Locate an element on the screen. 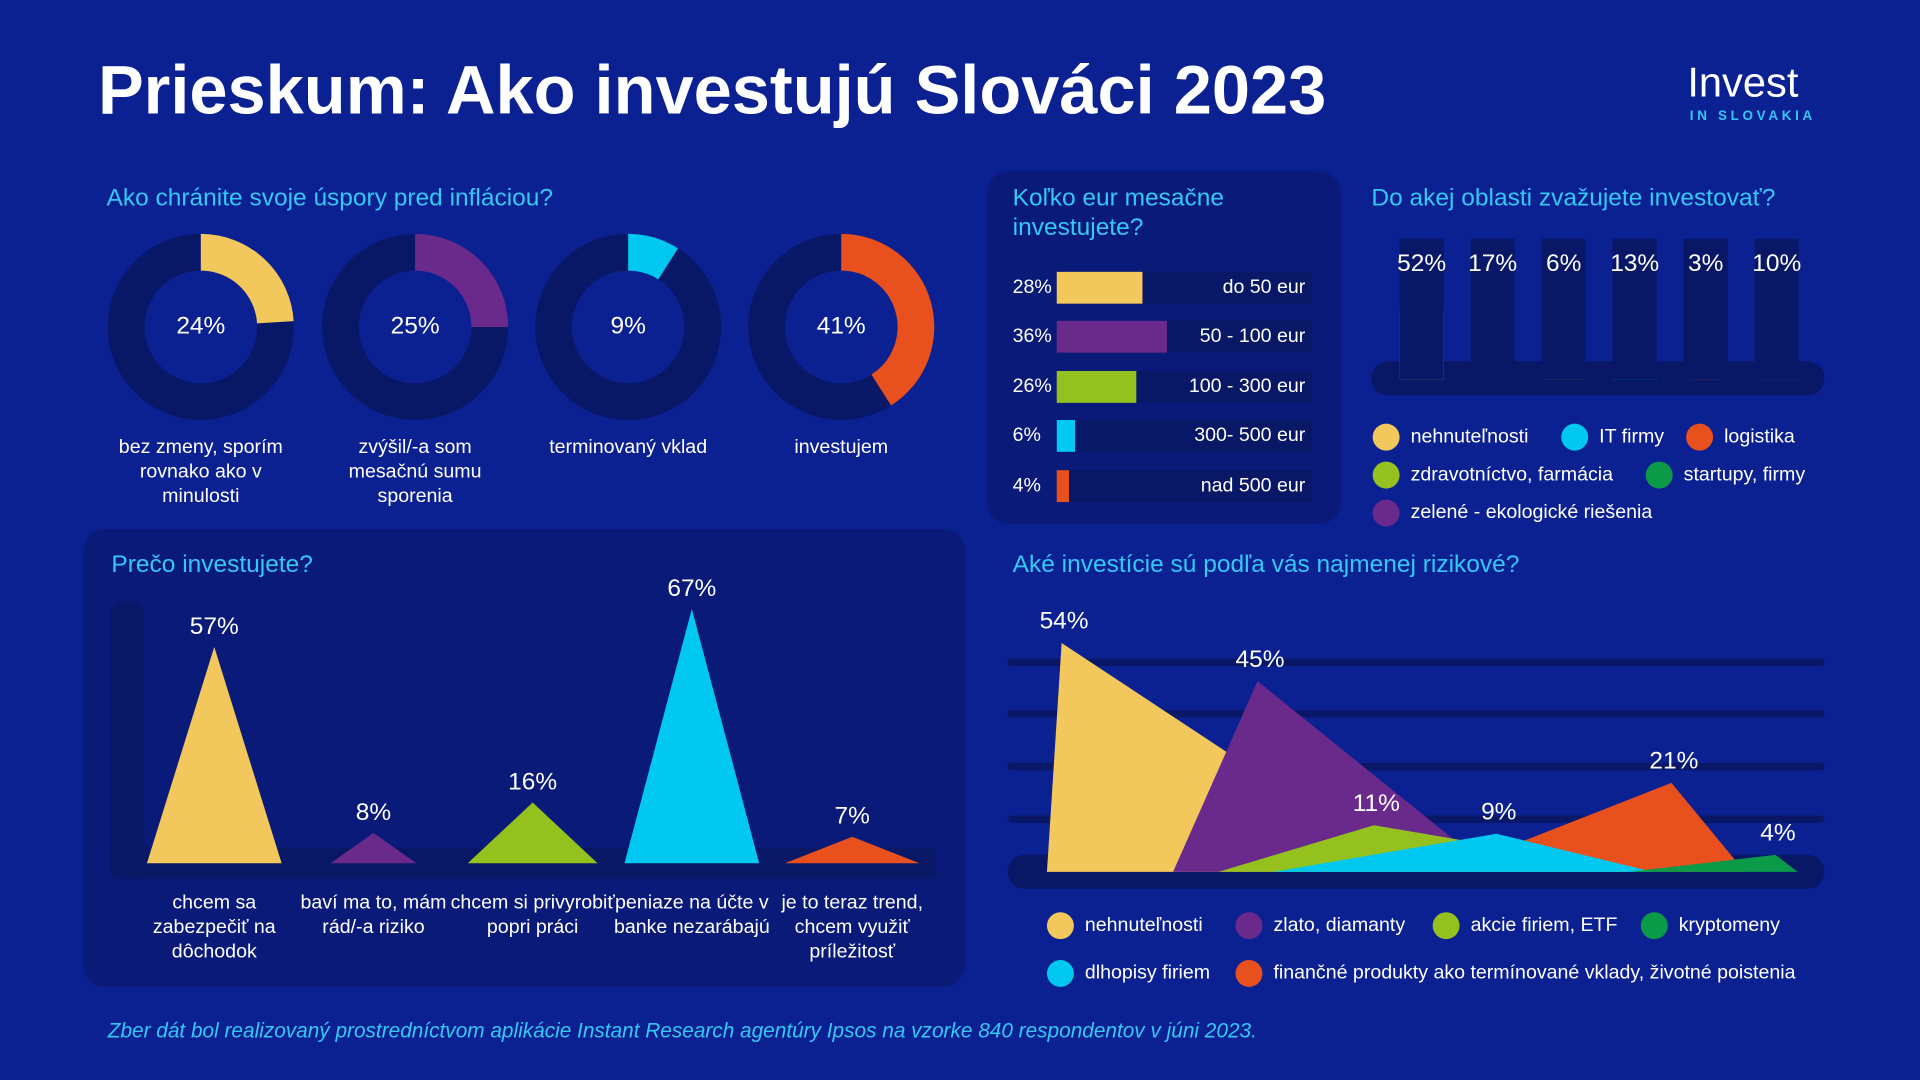 This screenshot has width=1920, height=1080. value-label: 13% is located at coordinates (1634, 263).